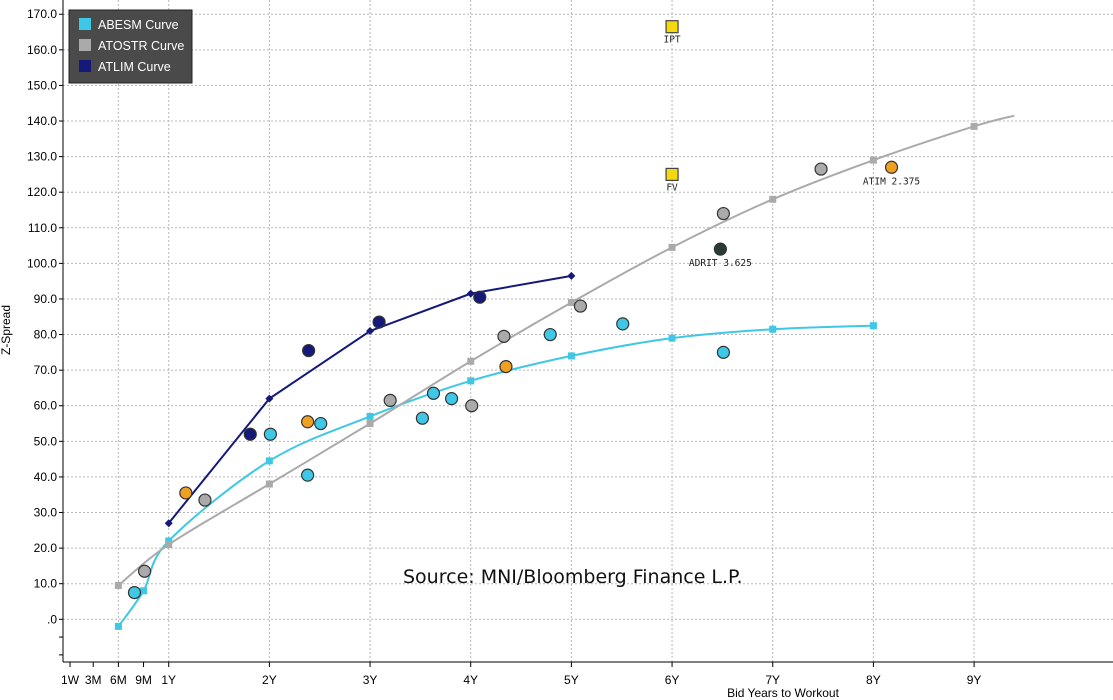  What do you see at coordinates (85, 24) in the screenshot?
I see `legend-swatch-abesm` at bounding box center [85, 24].